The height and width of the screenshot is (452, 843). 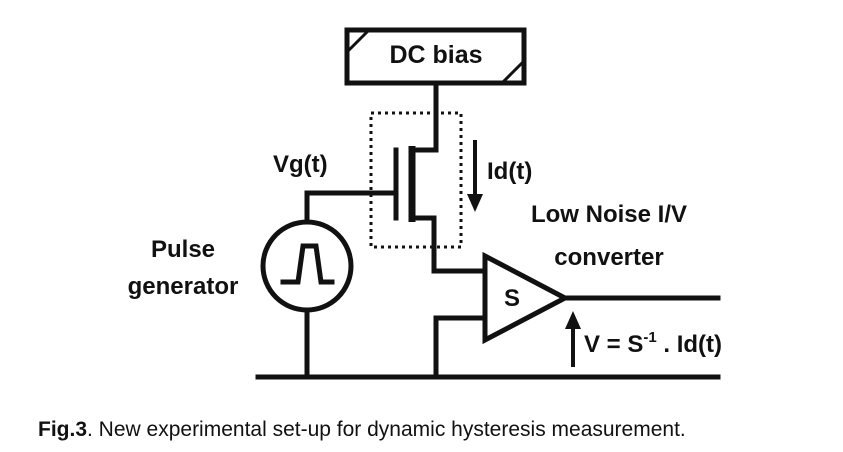 I want to click on pulse-waveform-icon, so click(x=307, y=264).